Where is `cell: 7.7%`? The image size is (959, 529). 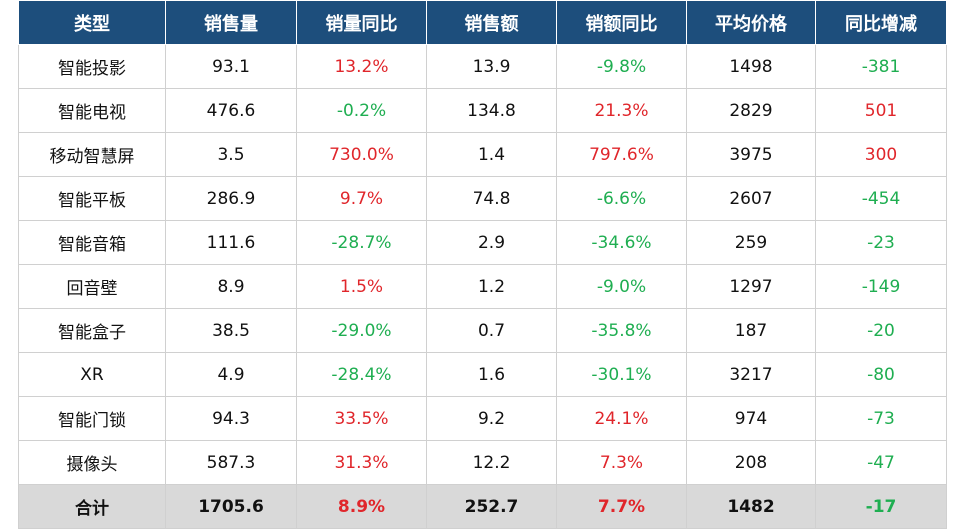 cell: 7.7% is located at coordinates (621, 506).